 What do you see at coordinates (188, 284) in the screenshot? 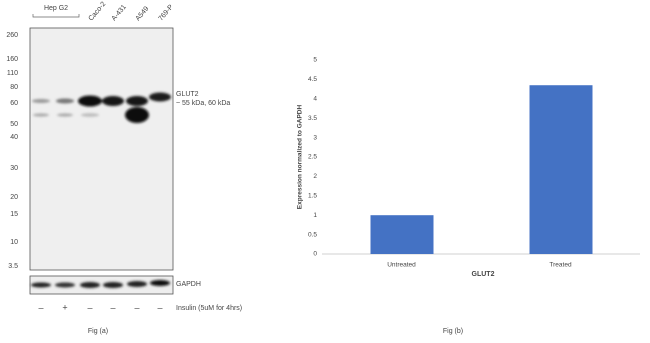
I see `control-label: GAPDH` at bounding box center [188, 284].